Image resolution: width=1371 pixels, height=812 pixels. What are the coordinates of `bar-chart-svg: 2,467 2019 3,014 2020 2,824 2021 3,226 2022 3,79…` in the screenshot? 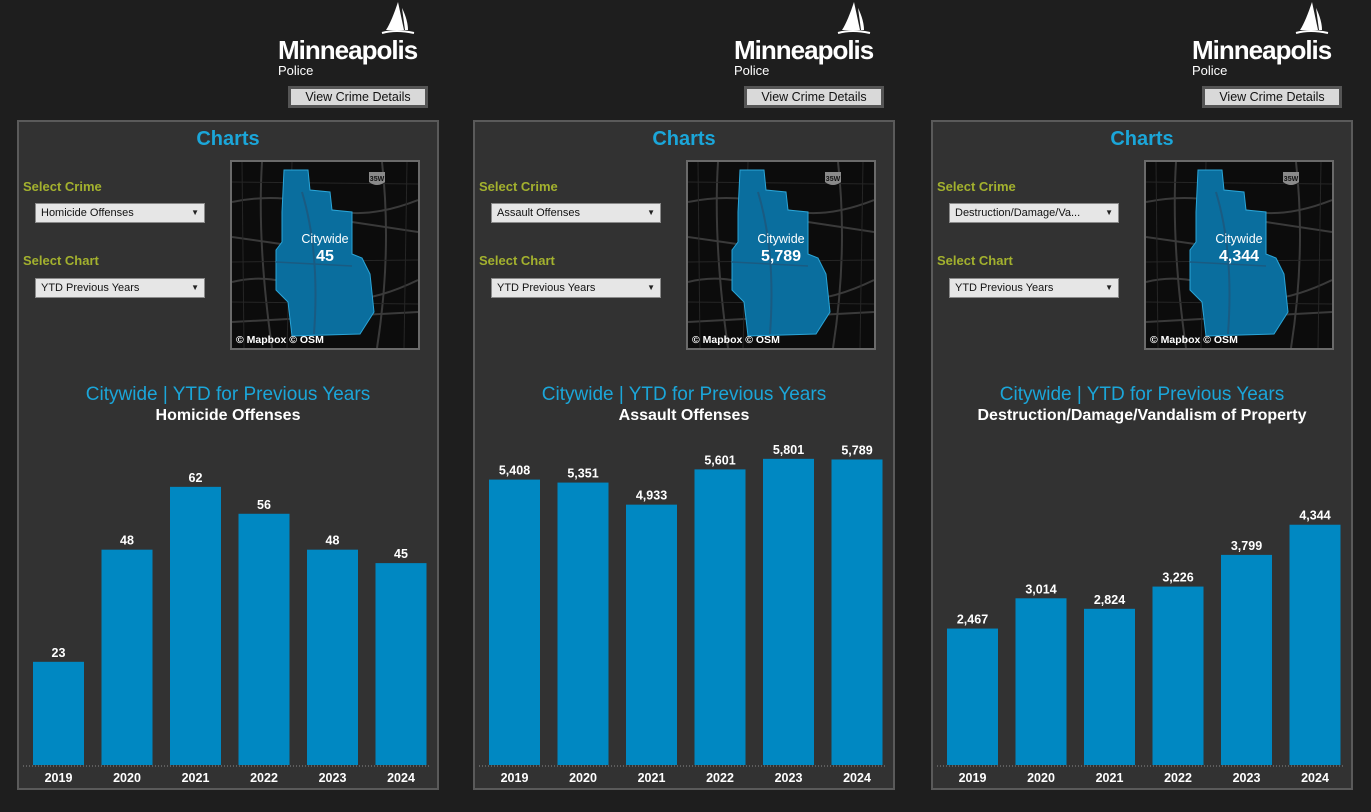 It's located at (1141, 647).